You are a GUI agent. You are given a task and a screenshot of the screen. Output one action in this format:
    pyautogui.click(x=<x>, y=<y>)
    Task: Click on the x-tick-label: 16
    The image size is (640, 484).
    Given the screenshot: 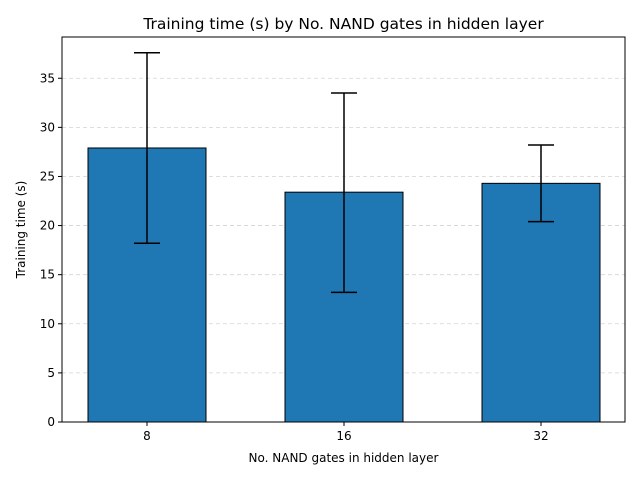 What is the action you would take?
    pyautogui.click(x=343, y=436)
    